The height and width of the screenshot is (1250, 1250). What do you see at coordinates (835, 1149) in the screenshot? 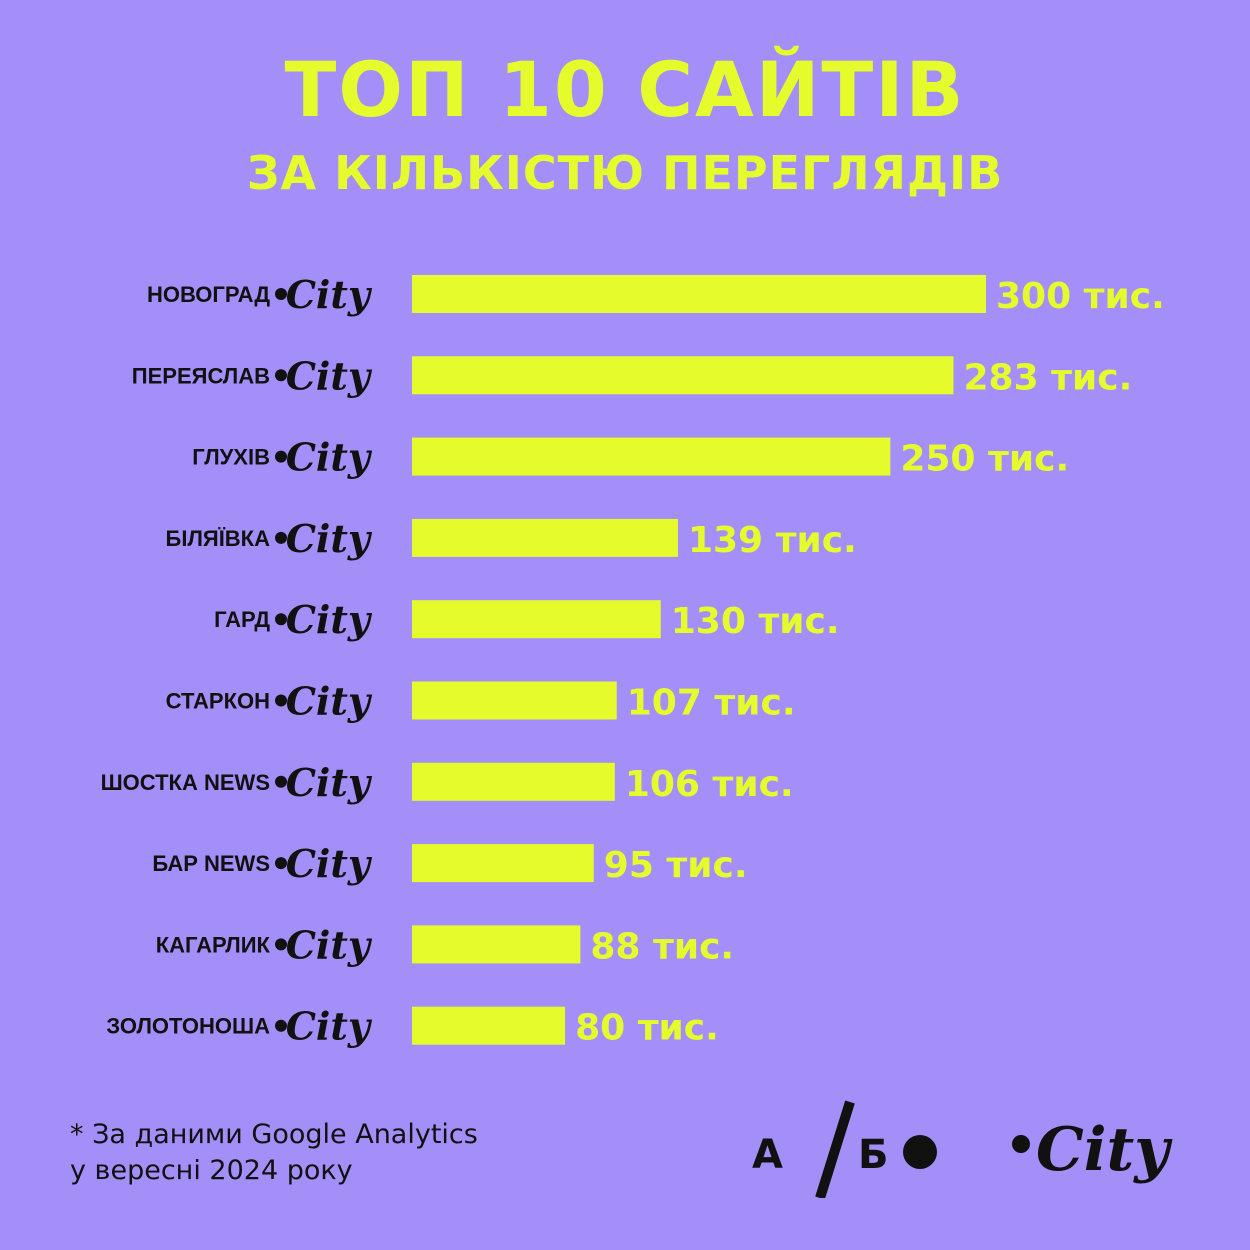
I see `ab-logo-slash` at bounding box center [835, 1149].